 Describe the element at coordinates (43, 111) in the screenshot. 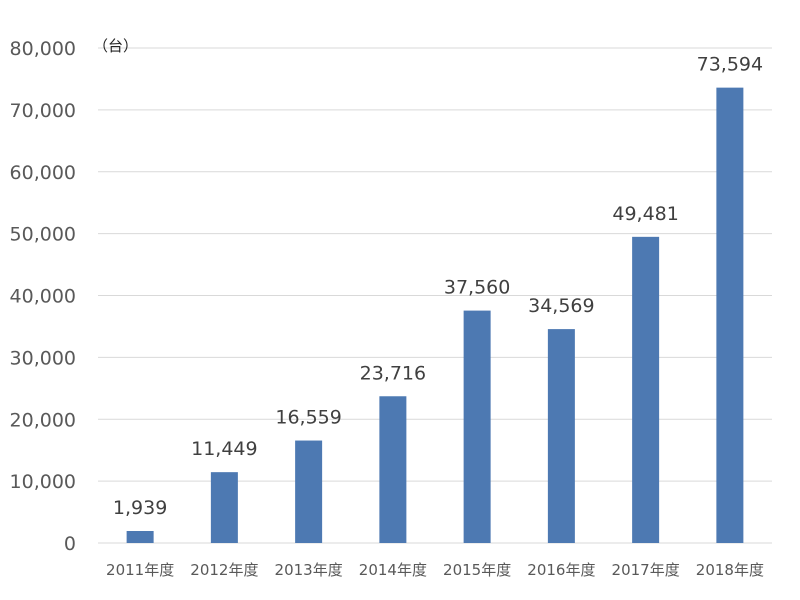

I see `y-tick-label: 70,000` at that location.